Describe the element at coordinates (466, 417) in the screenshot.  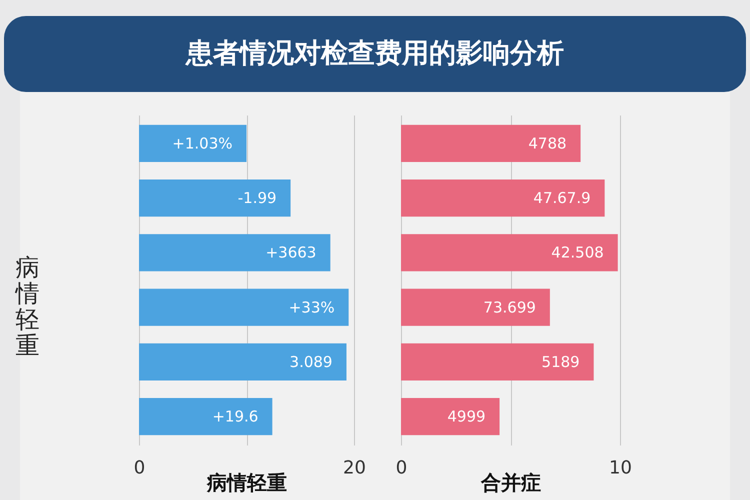
I see `annotation: 4999` at that location.